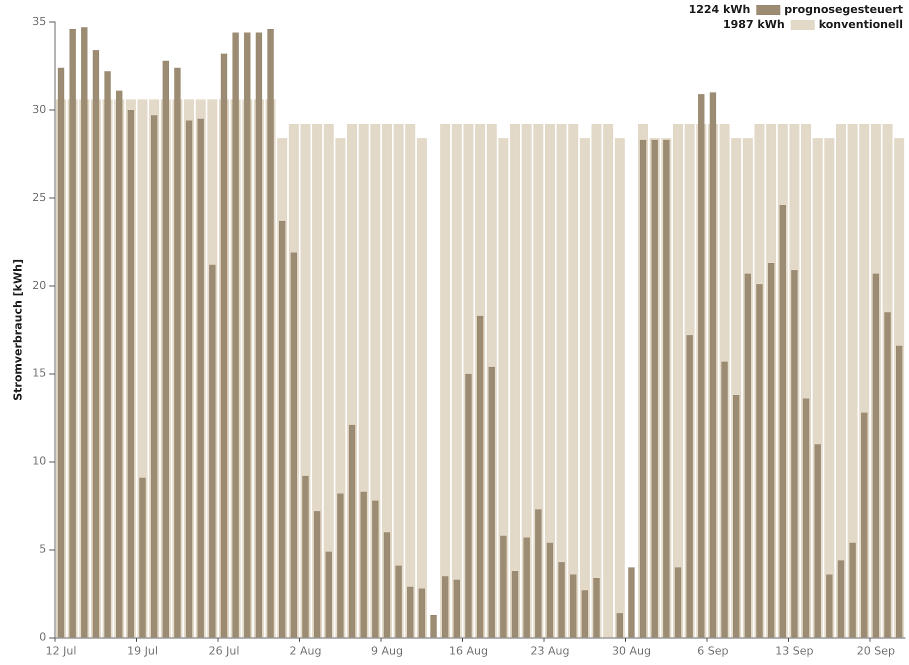  I want to click on annotation: 1987 kWh, so click(753, 24).